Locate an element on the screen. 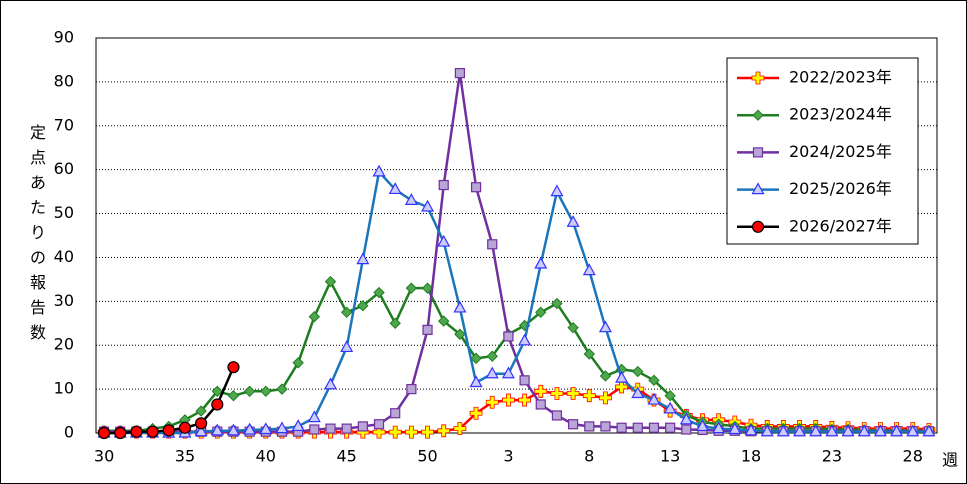 Image resolution: width=967 pixels, height=484 pixels. x-tick-label: 35 is located at coordinates (185, 456).